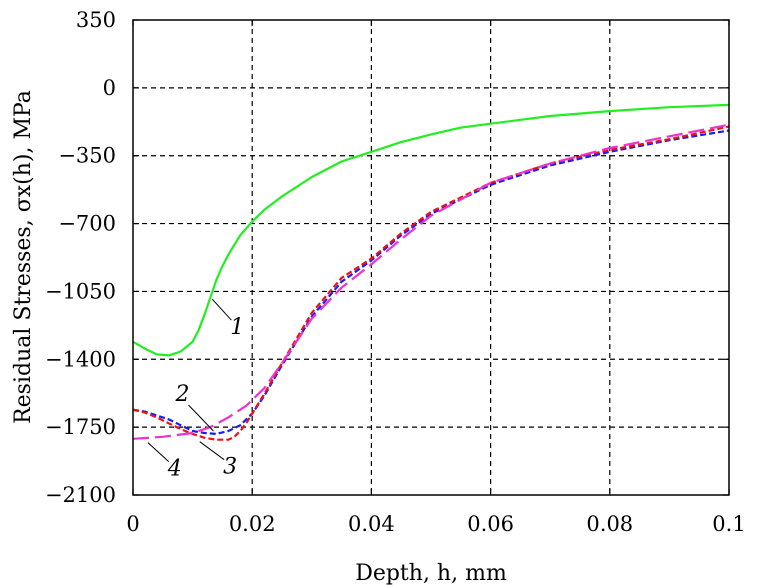 The width and height of the screenshot is (766, 588). I want to click on y-tick-label: −1400, so click(80, 359).